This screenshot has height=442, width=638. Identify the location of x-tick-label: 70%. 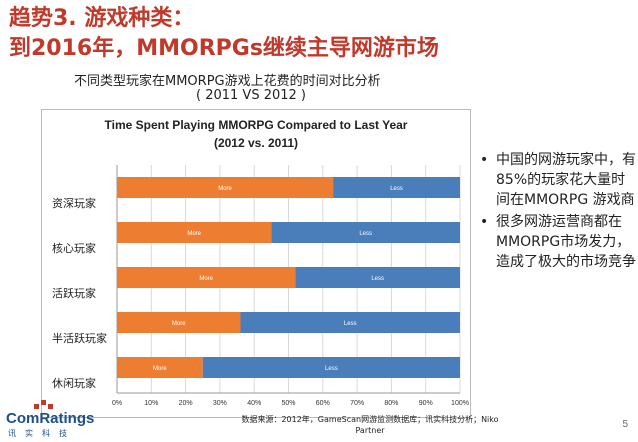
(357, 403).